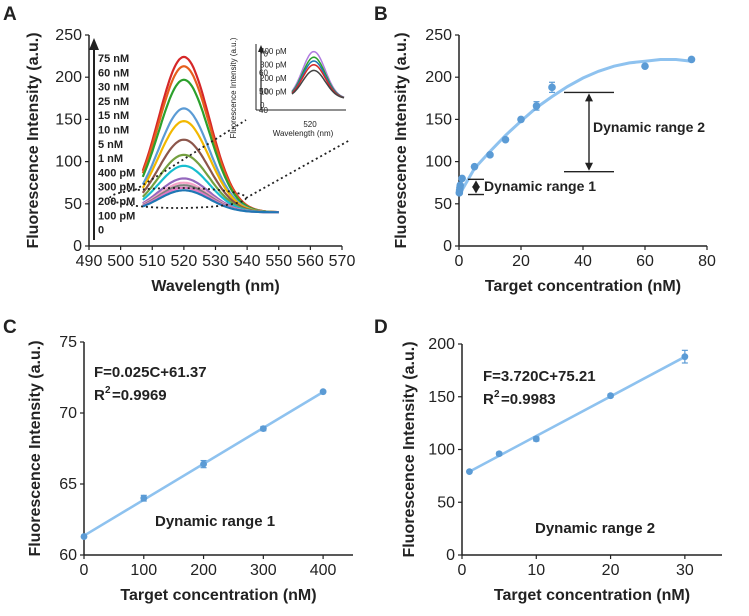  What do you see at coordinates (113, 116) in the screenshot?
I see `panel-a-legend-label: 15 nM` at bounding box center [113, 116].